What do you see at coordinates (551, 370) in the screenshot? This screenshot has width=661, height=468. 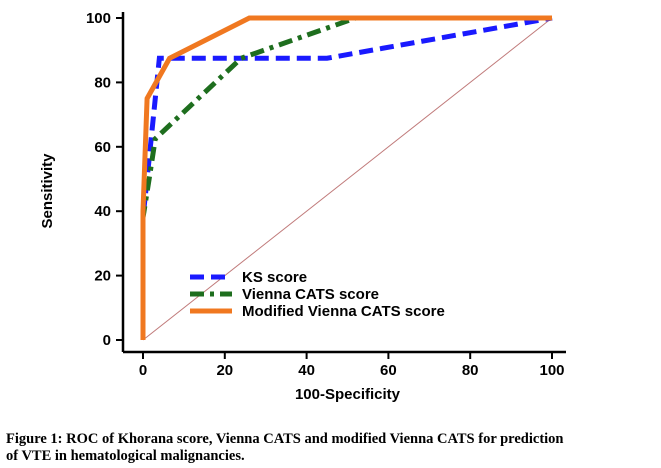 I see `x-tick-label: 100` at bounding box center [551, 370].